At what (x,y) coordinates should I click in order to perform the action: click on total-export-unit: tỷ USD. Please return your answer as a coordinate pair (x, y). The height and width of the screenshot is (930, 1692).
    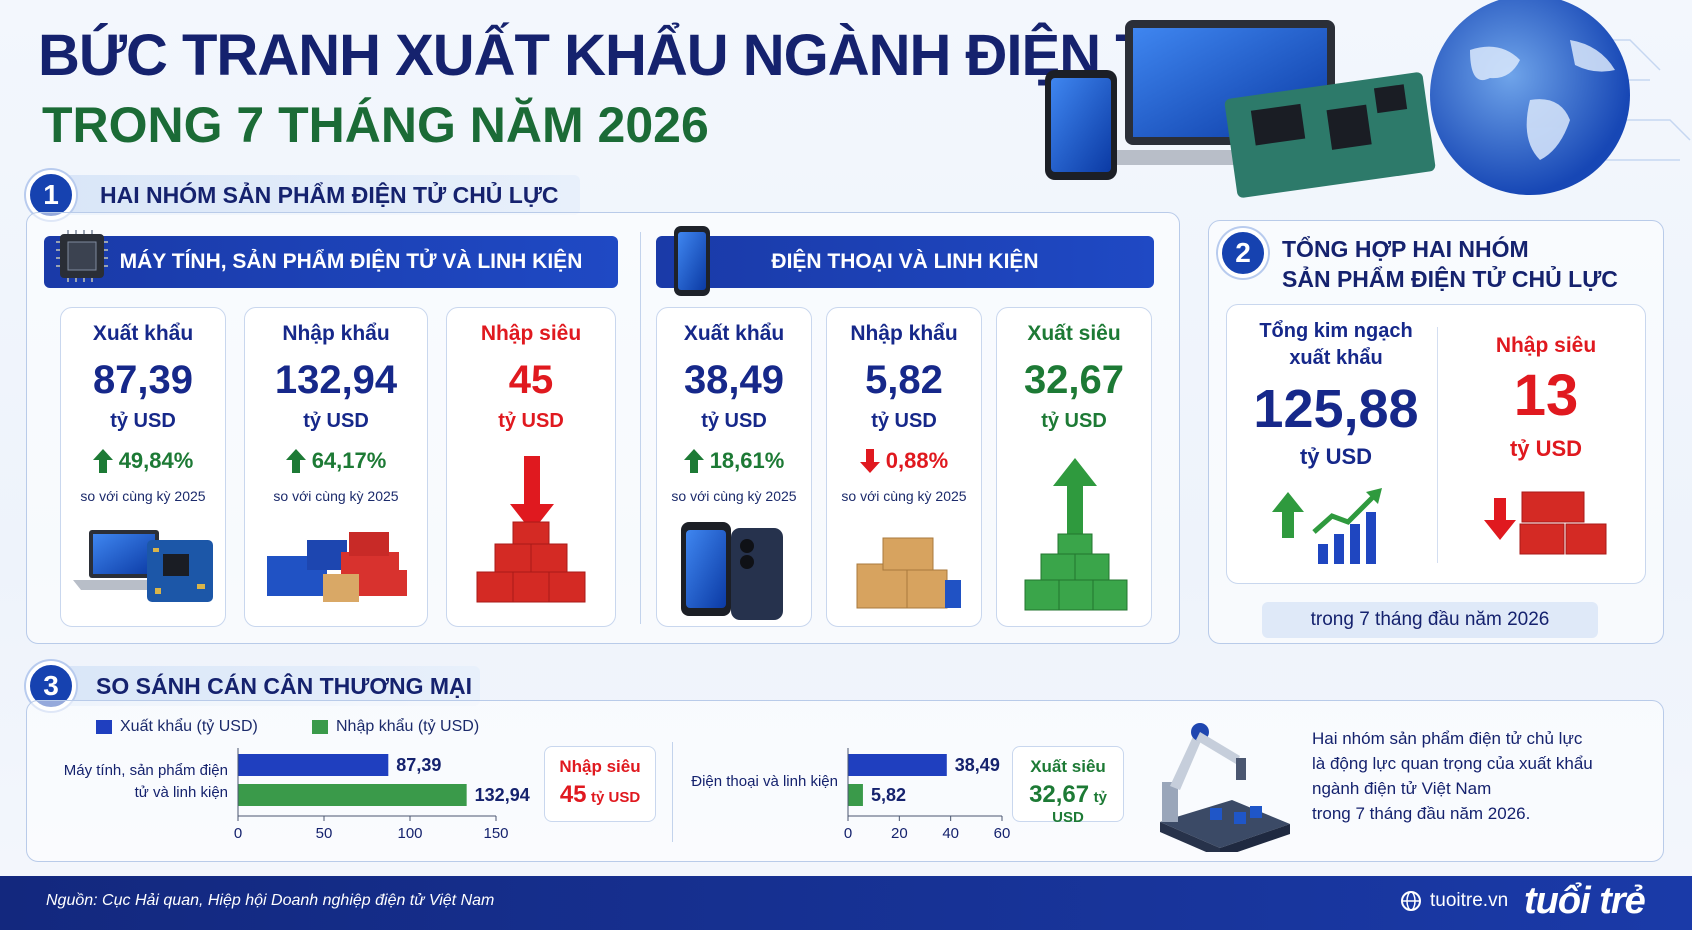
    Looking at the image, I should click on (1336, 456).